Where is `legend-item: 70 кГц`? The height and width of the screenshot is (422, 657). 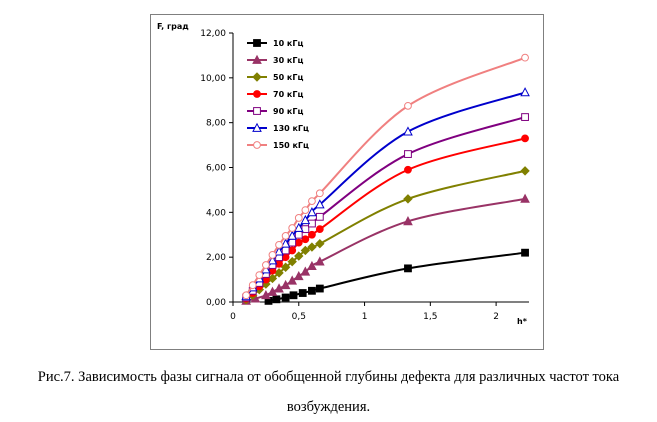 legend-item: 70 кГц is located at coordinates (275, 94).